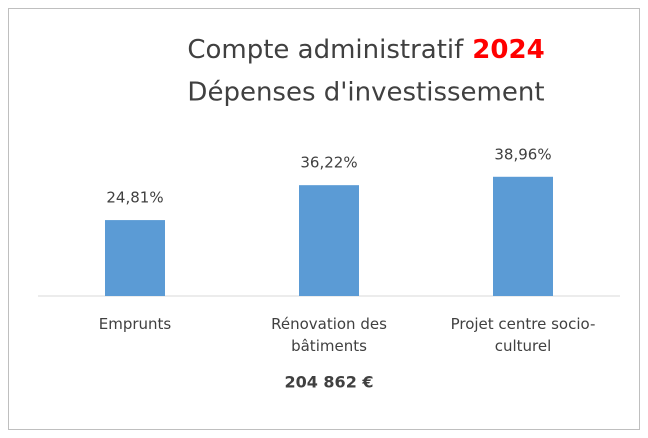 Image resolution: width=648 pixels, height=438 pixels. What do you see at coordinates (328, 382) in the screenshot?
I see `annotation: 204 862 €` at bounding box center [328, 382].